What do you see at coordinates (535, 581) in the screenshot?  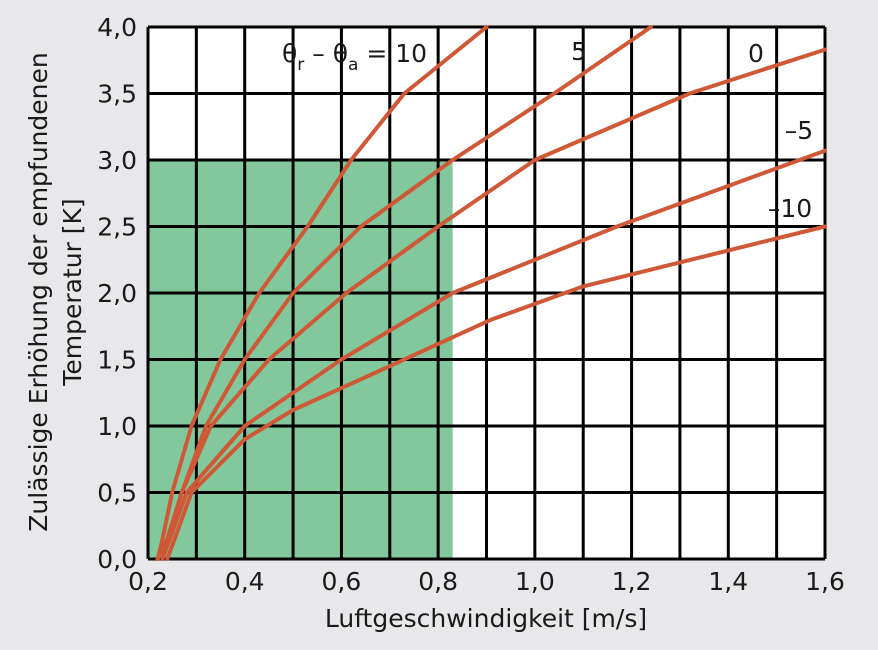 I see `x-tick-label: 1,0` at bounding box center [535, 581].